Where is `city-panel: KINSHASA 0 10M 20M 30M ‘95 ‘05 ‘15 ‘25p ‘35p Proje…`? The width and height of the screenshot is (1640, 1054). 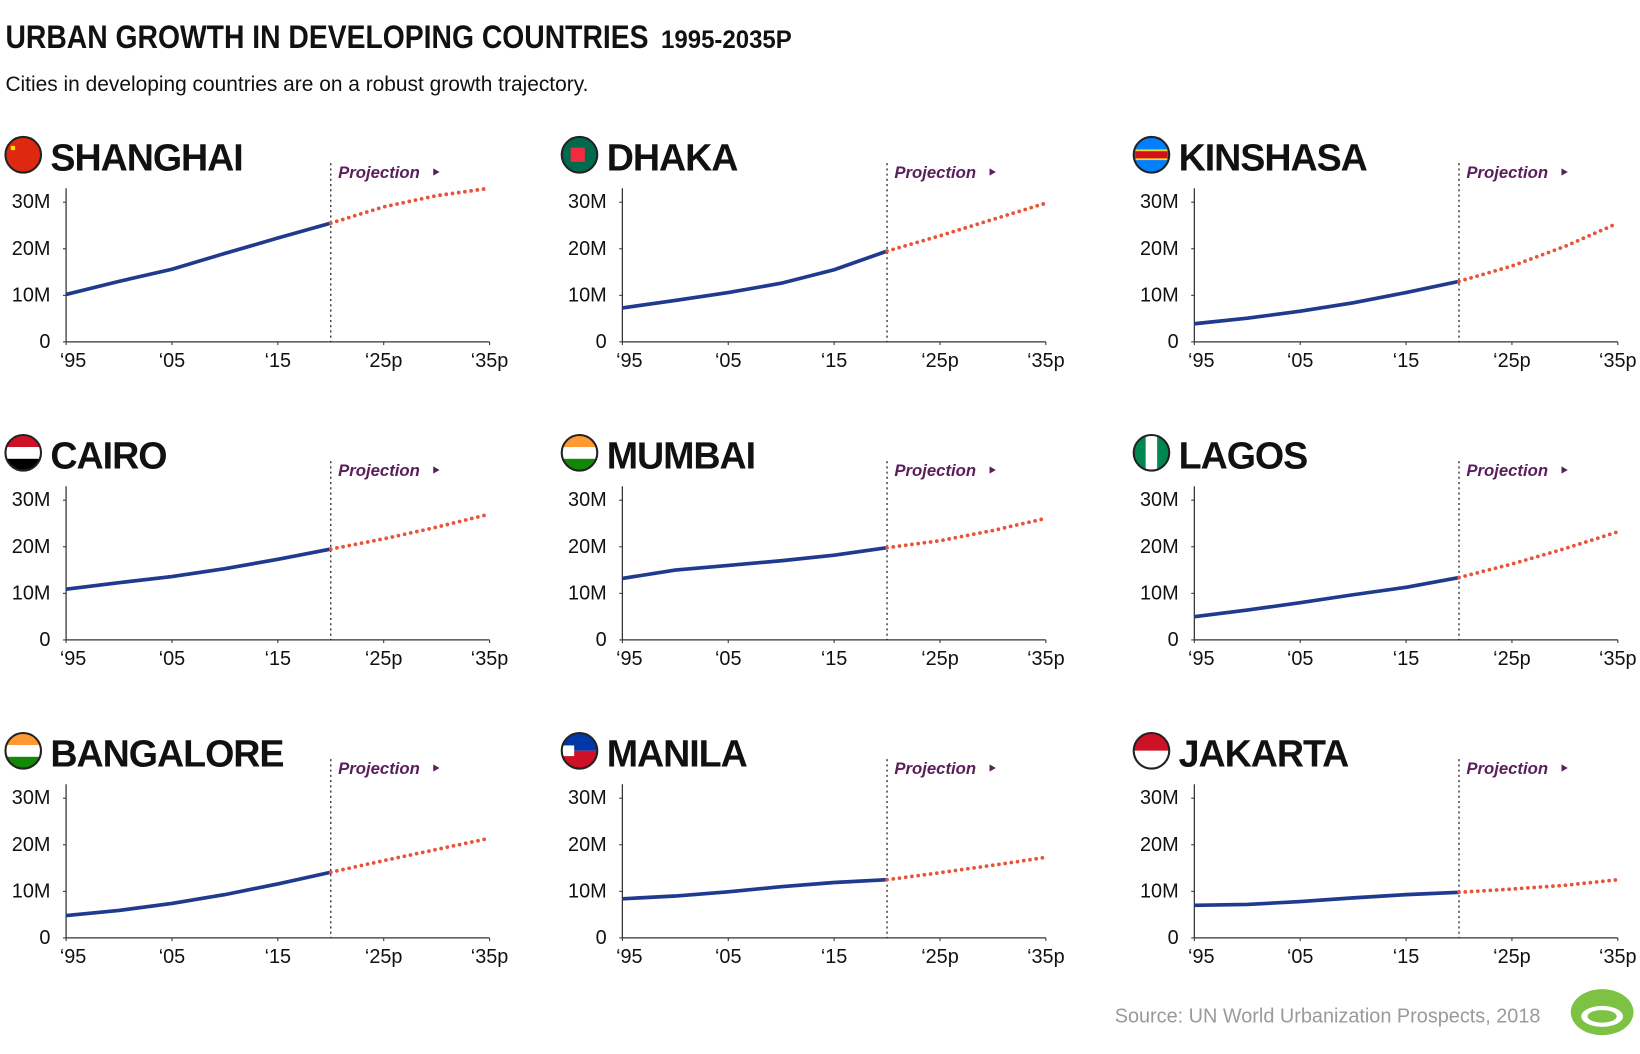
city-panel: KINSHASA 0 10M 20M 30M ‘95 ‘05 ‘15 ‘25p ‘35p Proje… is located at coordinates (1384, 253).